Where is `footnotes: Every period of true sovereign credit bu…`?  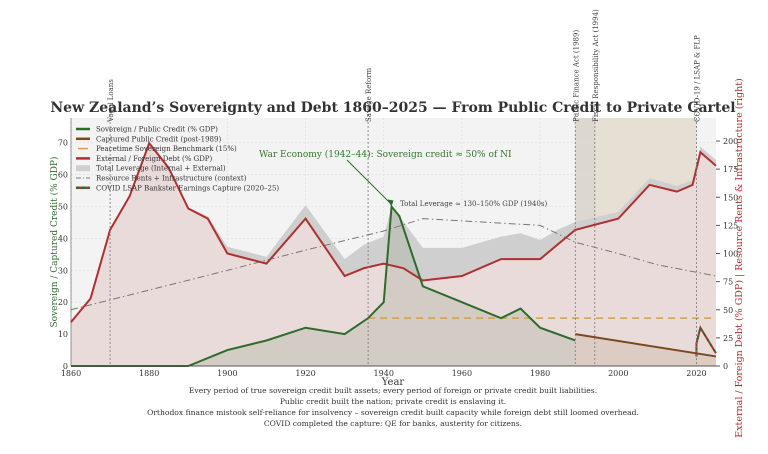 footnotes: Every period of true sovereign credit bu… is located at coordinates (393, 407).